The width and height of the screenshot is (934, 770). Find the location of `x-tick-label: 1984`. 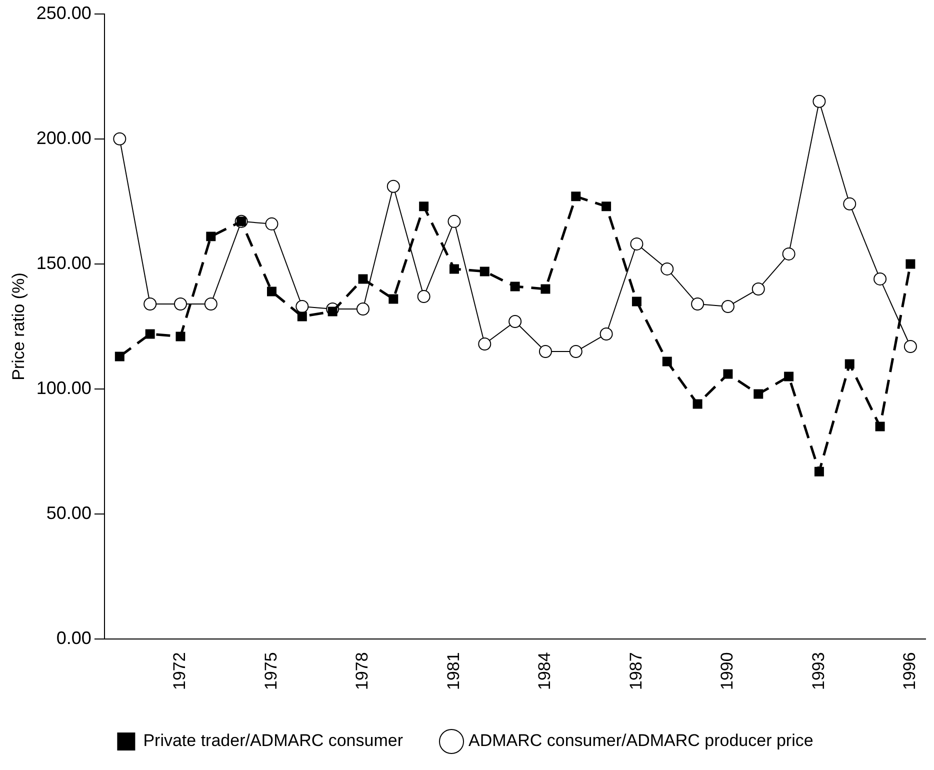

x-tick-label: 1984 is located at coordinates (544, 671).